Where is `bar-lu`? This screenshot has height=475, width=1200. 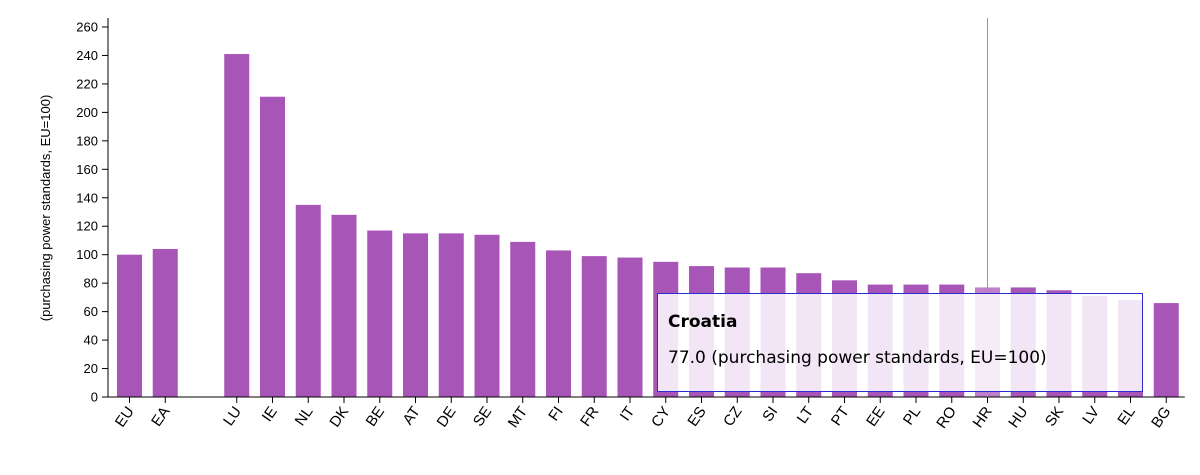 bar-lu is located at coordinates (237, 226).